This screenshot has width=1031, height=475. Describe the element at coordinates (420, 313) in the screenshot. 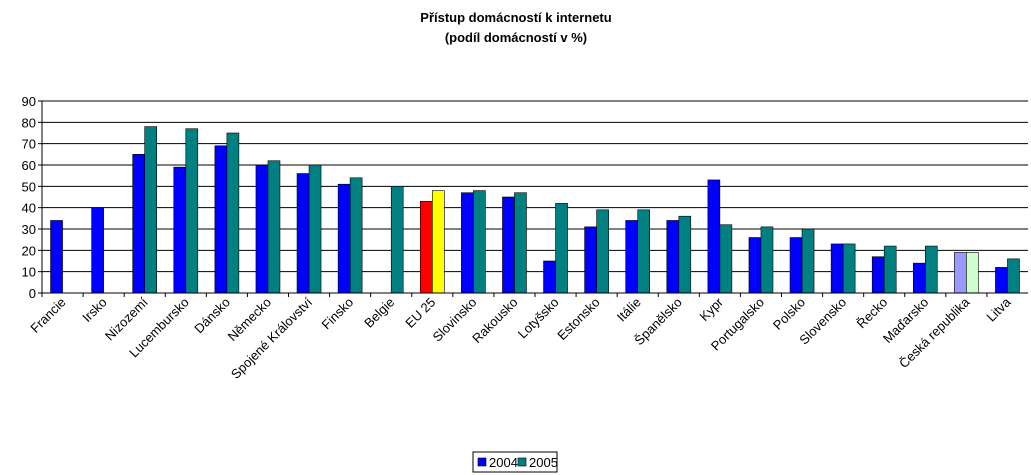

I see `x-tick-label: EU 25` at that location.